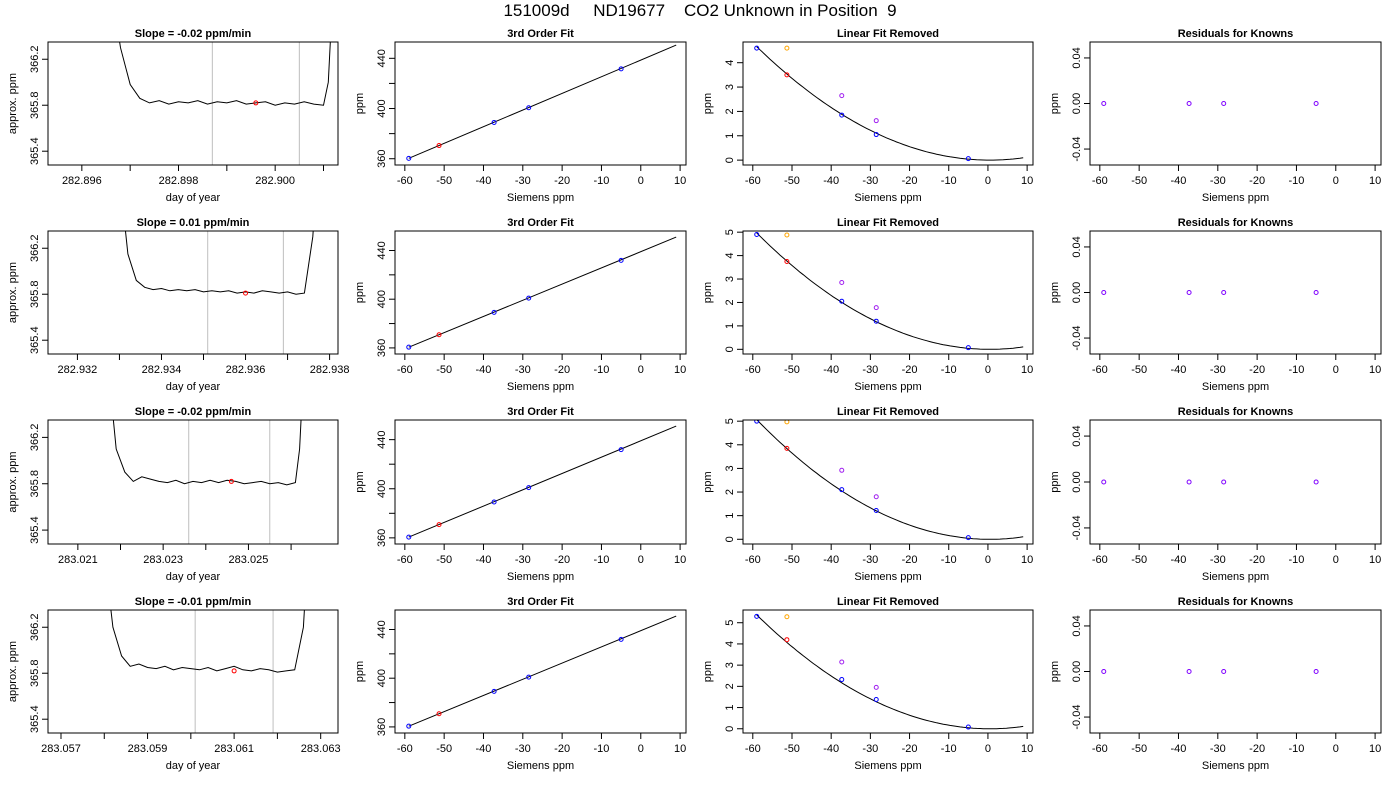  I want to click on y-tick-label: 5, so click(730, 421).